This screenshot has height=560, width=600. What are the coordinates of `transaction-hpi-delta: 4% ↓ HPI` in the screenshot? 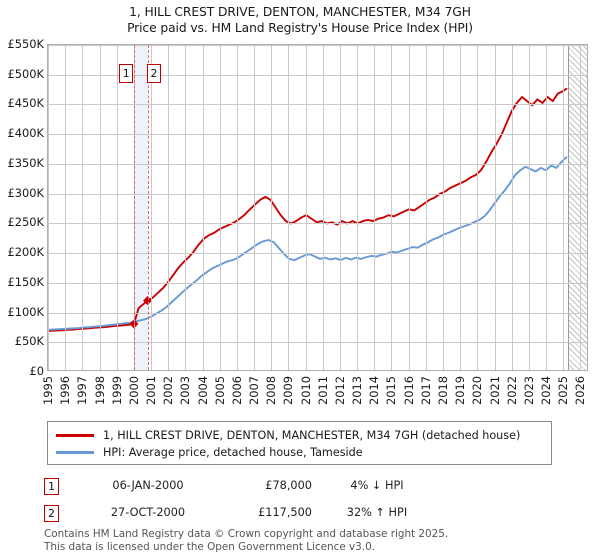 It's located at (377, 485).